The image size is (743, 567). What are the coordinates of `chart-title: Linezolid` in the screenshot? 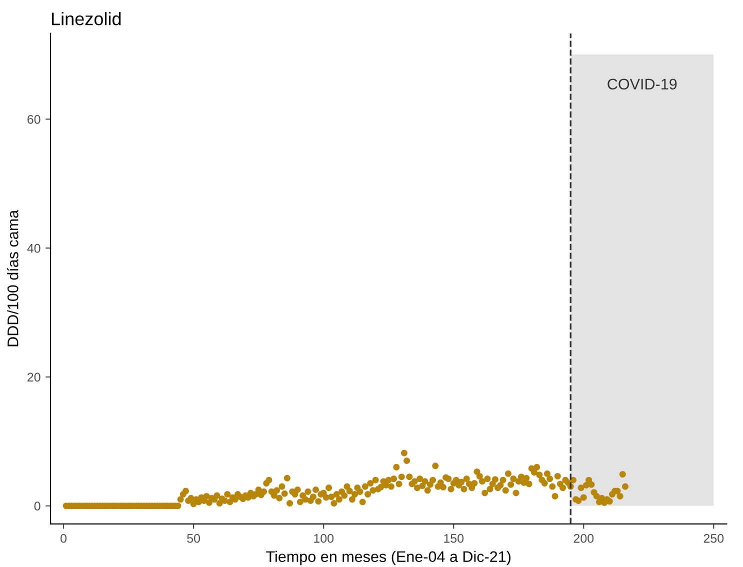 It's located at (86, 19).